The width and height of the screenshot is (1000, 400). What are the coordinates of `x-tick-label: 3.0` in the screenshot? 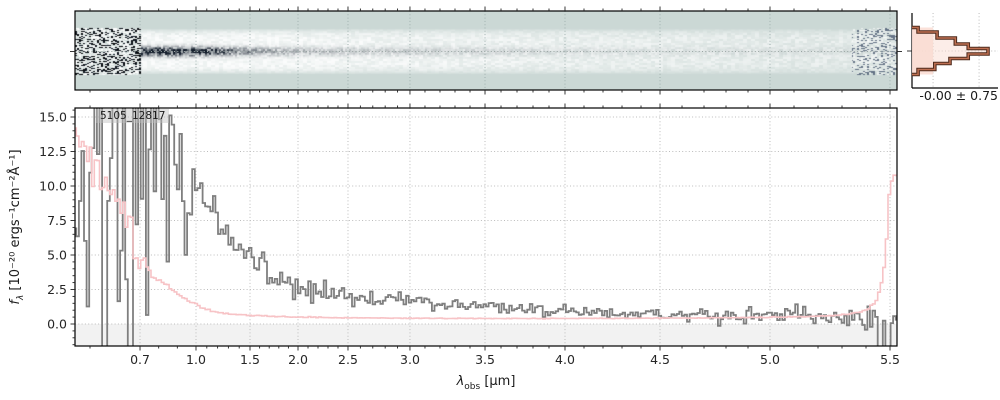 It's located at (410, 359).